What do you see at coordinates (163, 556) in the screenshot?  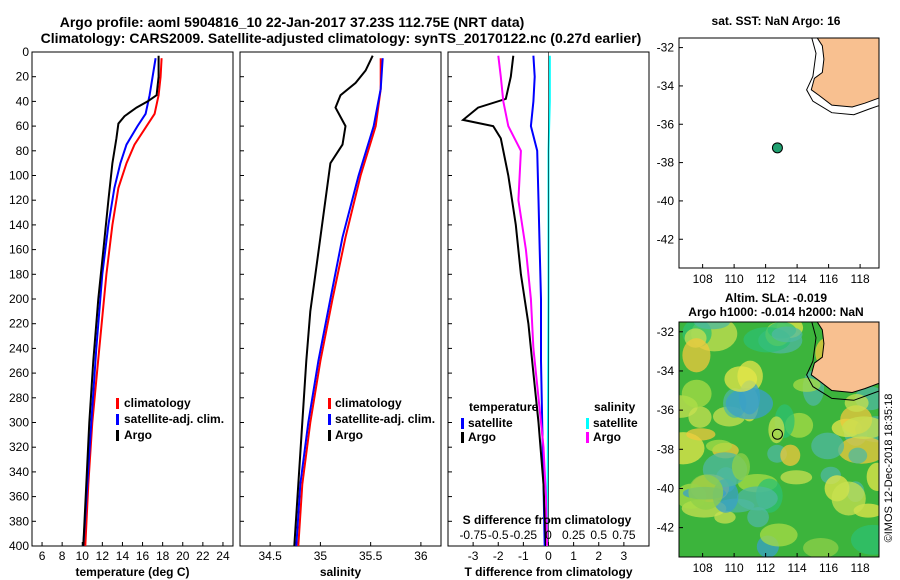 I see `x-tick-label: 18` at bounding box center [163, 556].